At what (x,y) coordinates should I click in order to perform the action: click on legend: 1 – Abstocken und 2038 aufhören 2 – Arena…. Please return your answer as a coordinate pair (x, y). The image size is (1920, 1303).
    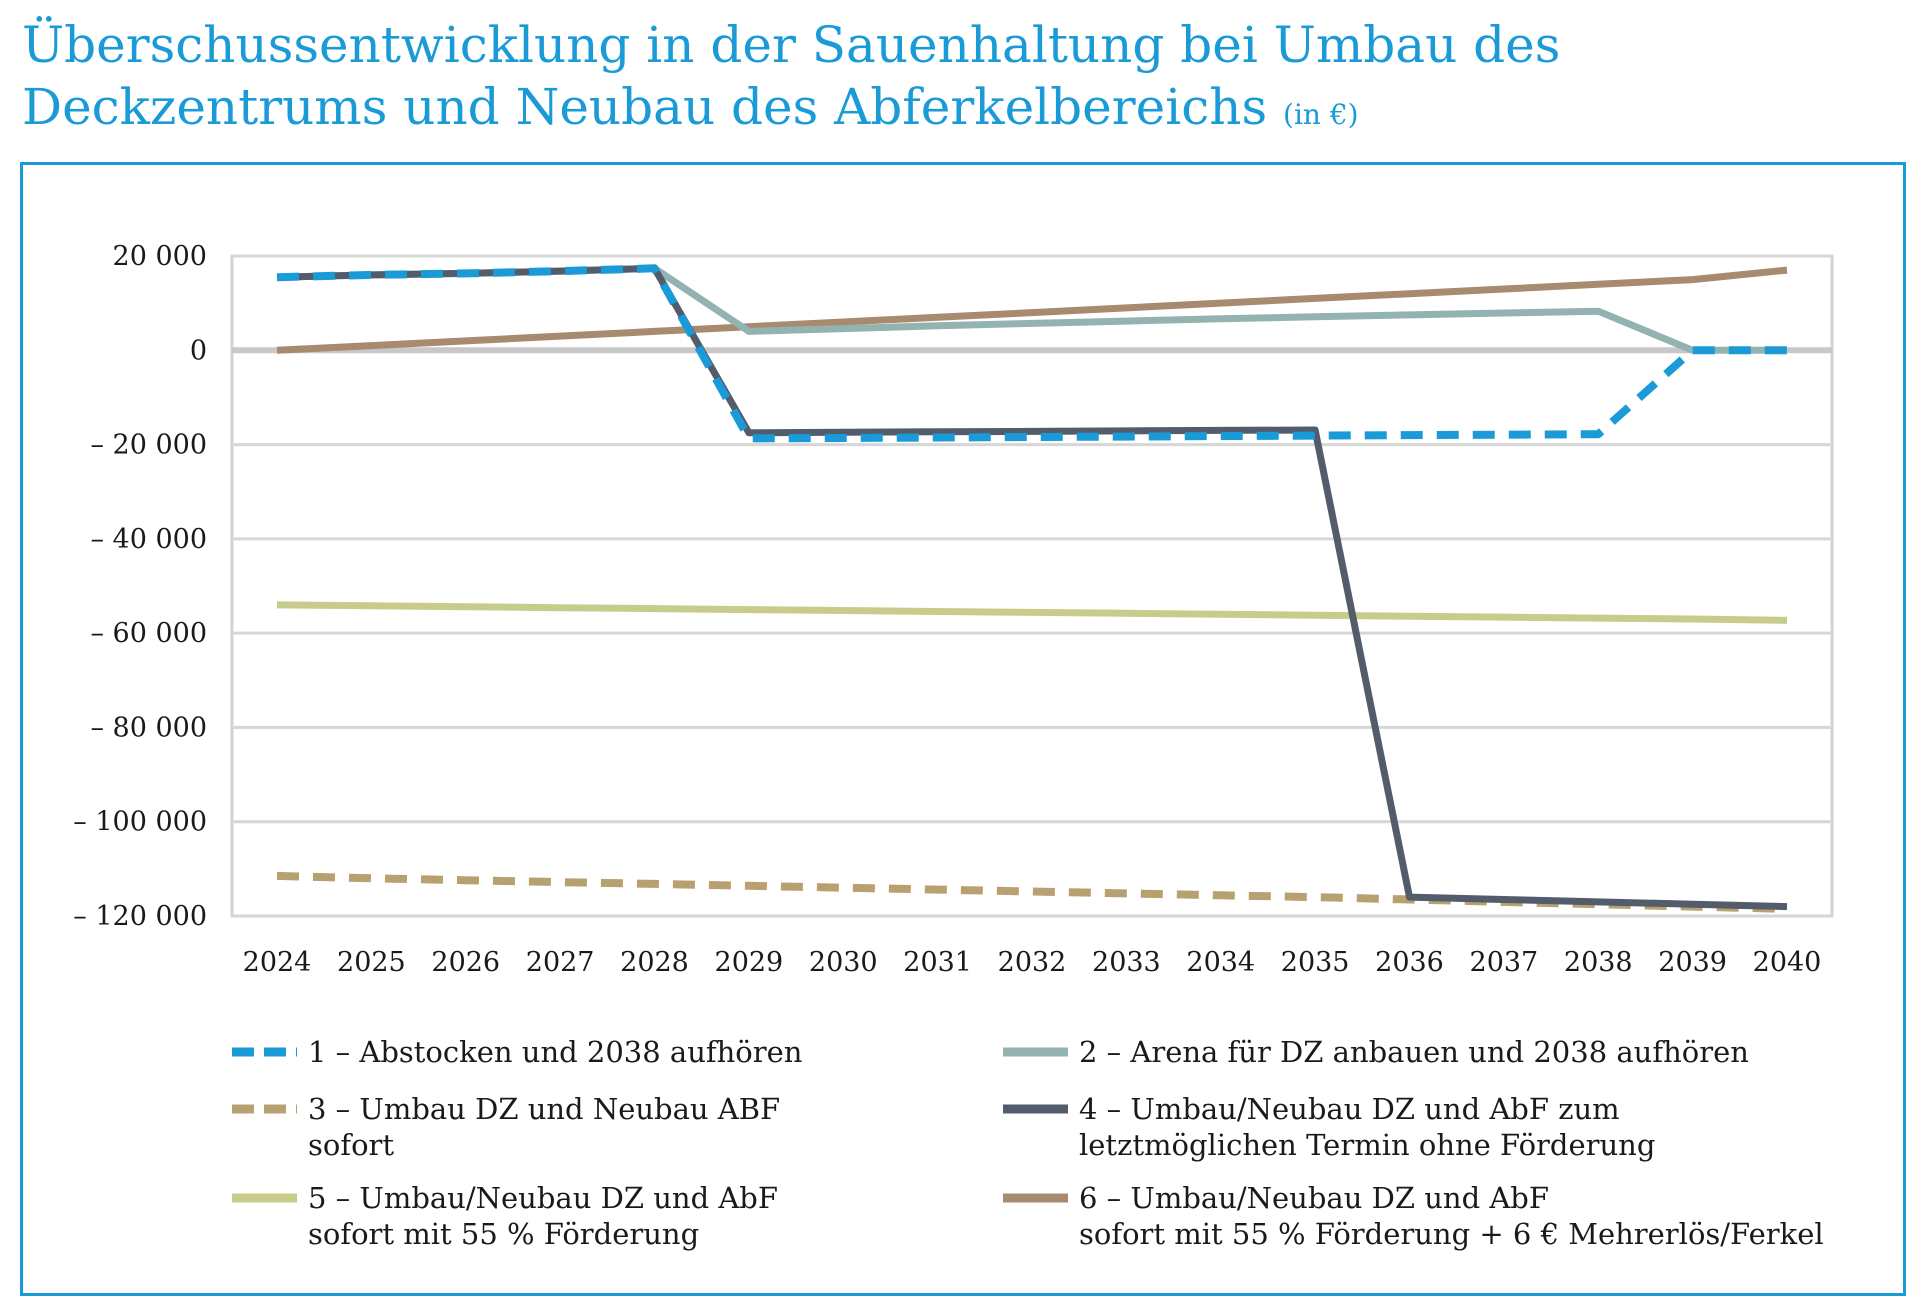
    Looking at the image, I should click on (1028, 1143).